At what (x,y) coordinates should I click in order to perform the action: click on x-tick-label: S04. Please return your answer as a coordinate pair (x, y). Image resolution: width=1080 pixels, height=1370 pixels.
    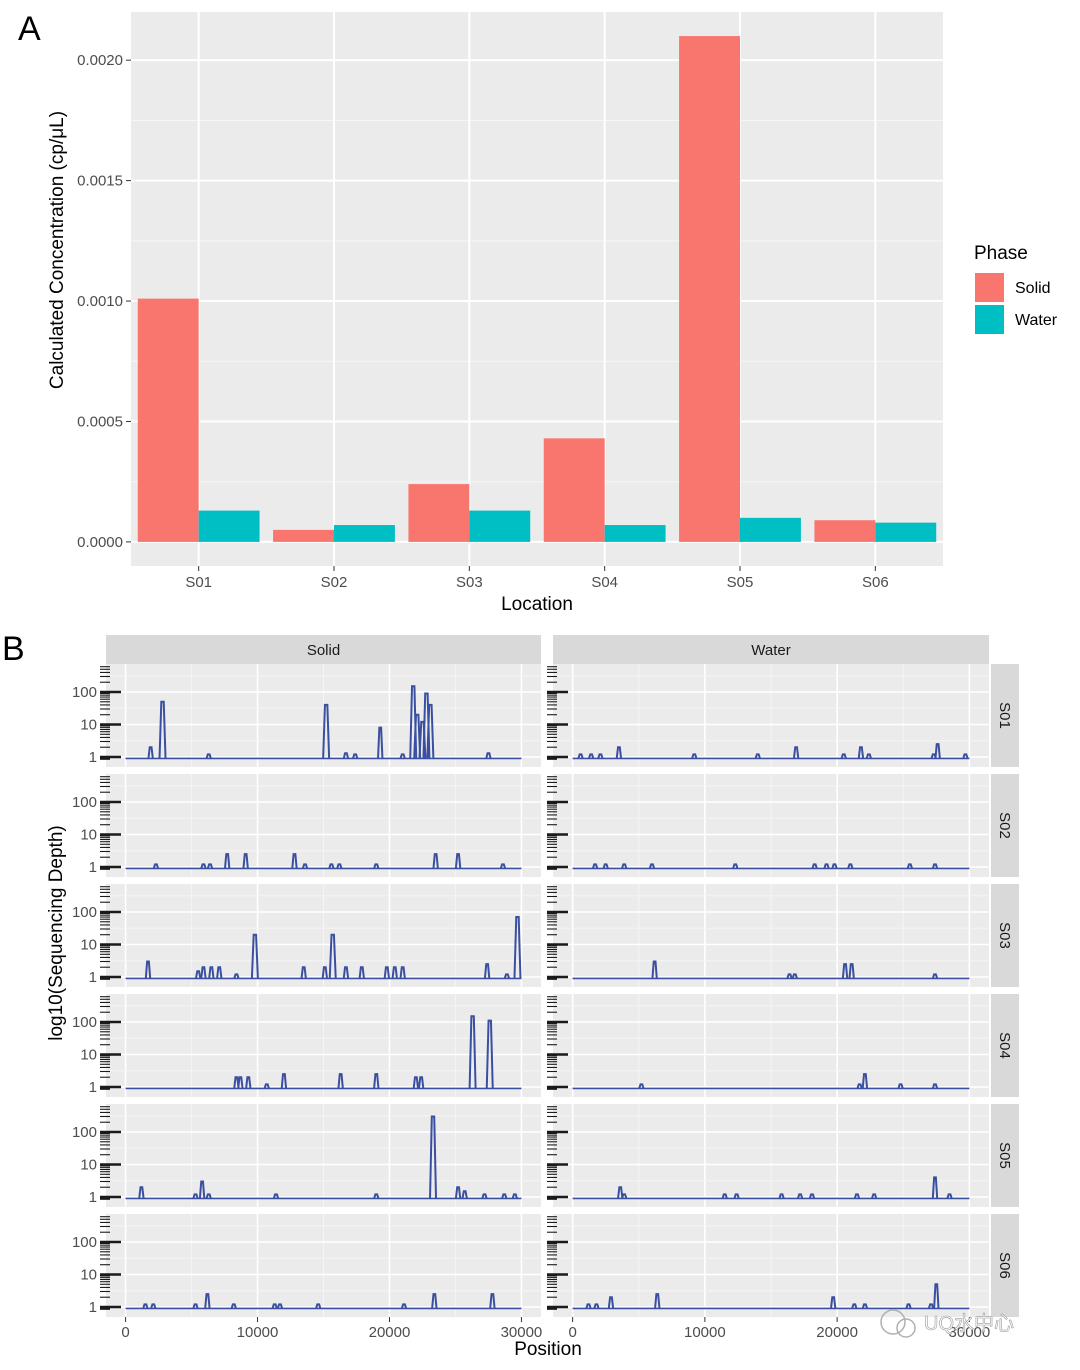
    Looking at the image, I should click on (604, 582).